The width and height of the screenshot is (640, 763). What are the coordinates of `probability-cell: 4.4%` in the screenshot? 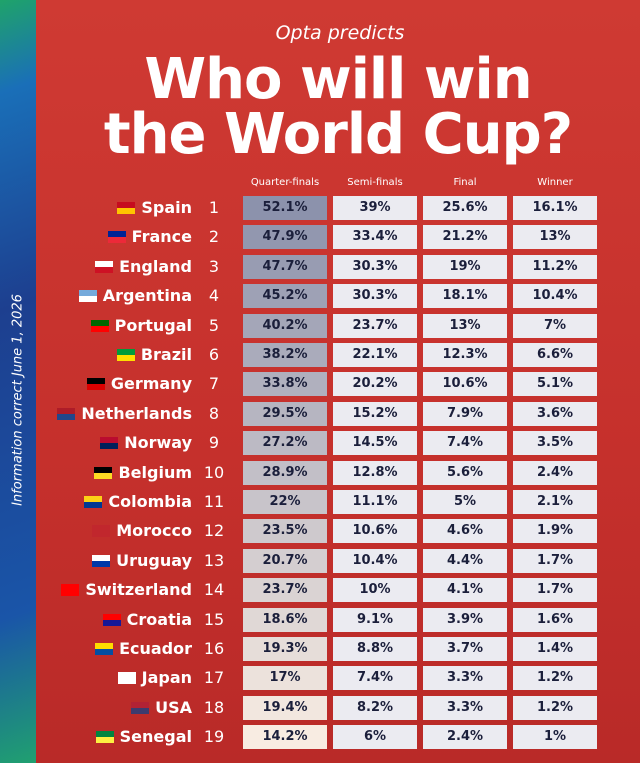 It's located at (465, 560).